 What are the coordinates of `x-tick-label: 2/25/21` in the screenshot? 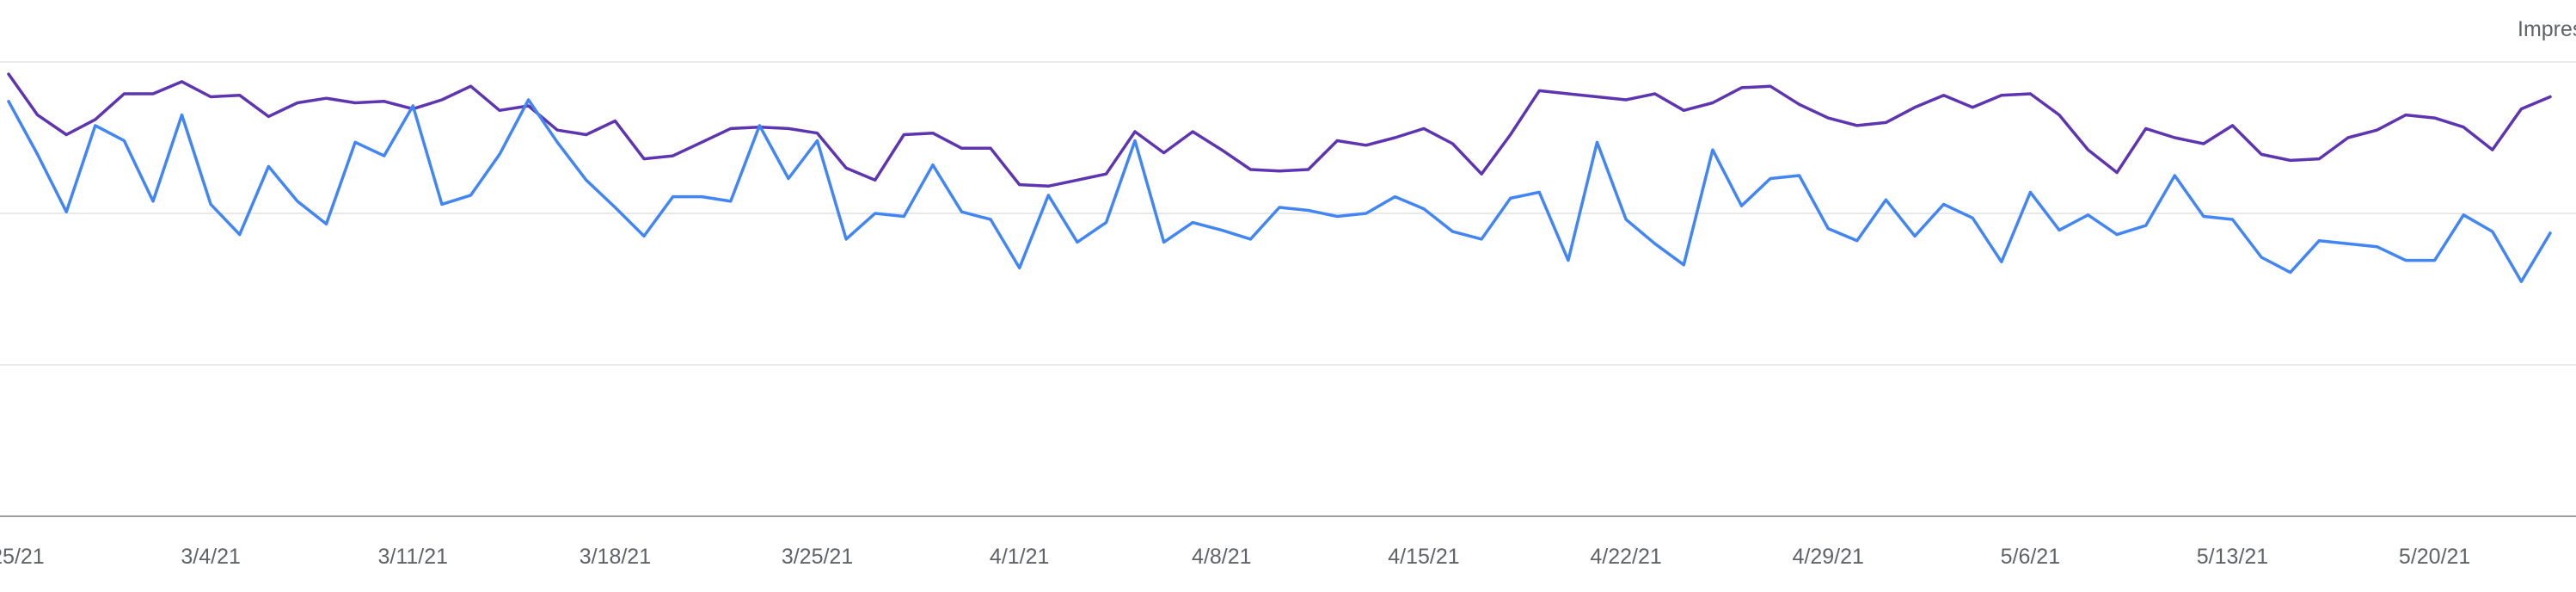 It's located at (22, 557).